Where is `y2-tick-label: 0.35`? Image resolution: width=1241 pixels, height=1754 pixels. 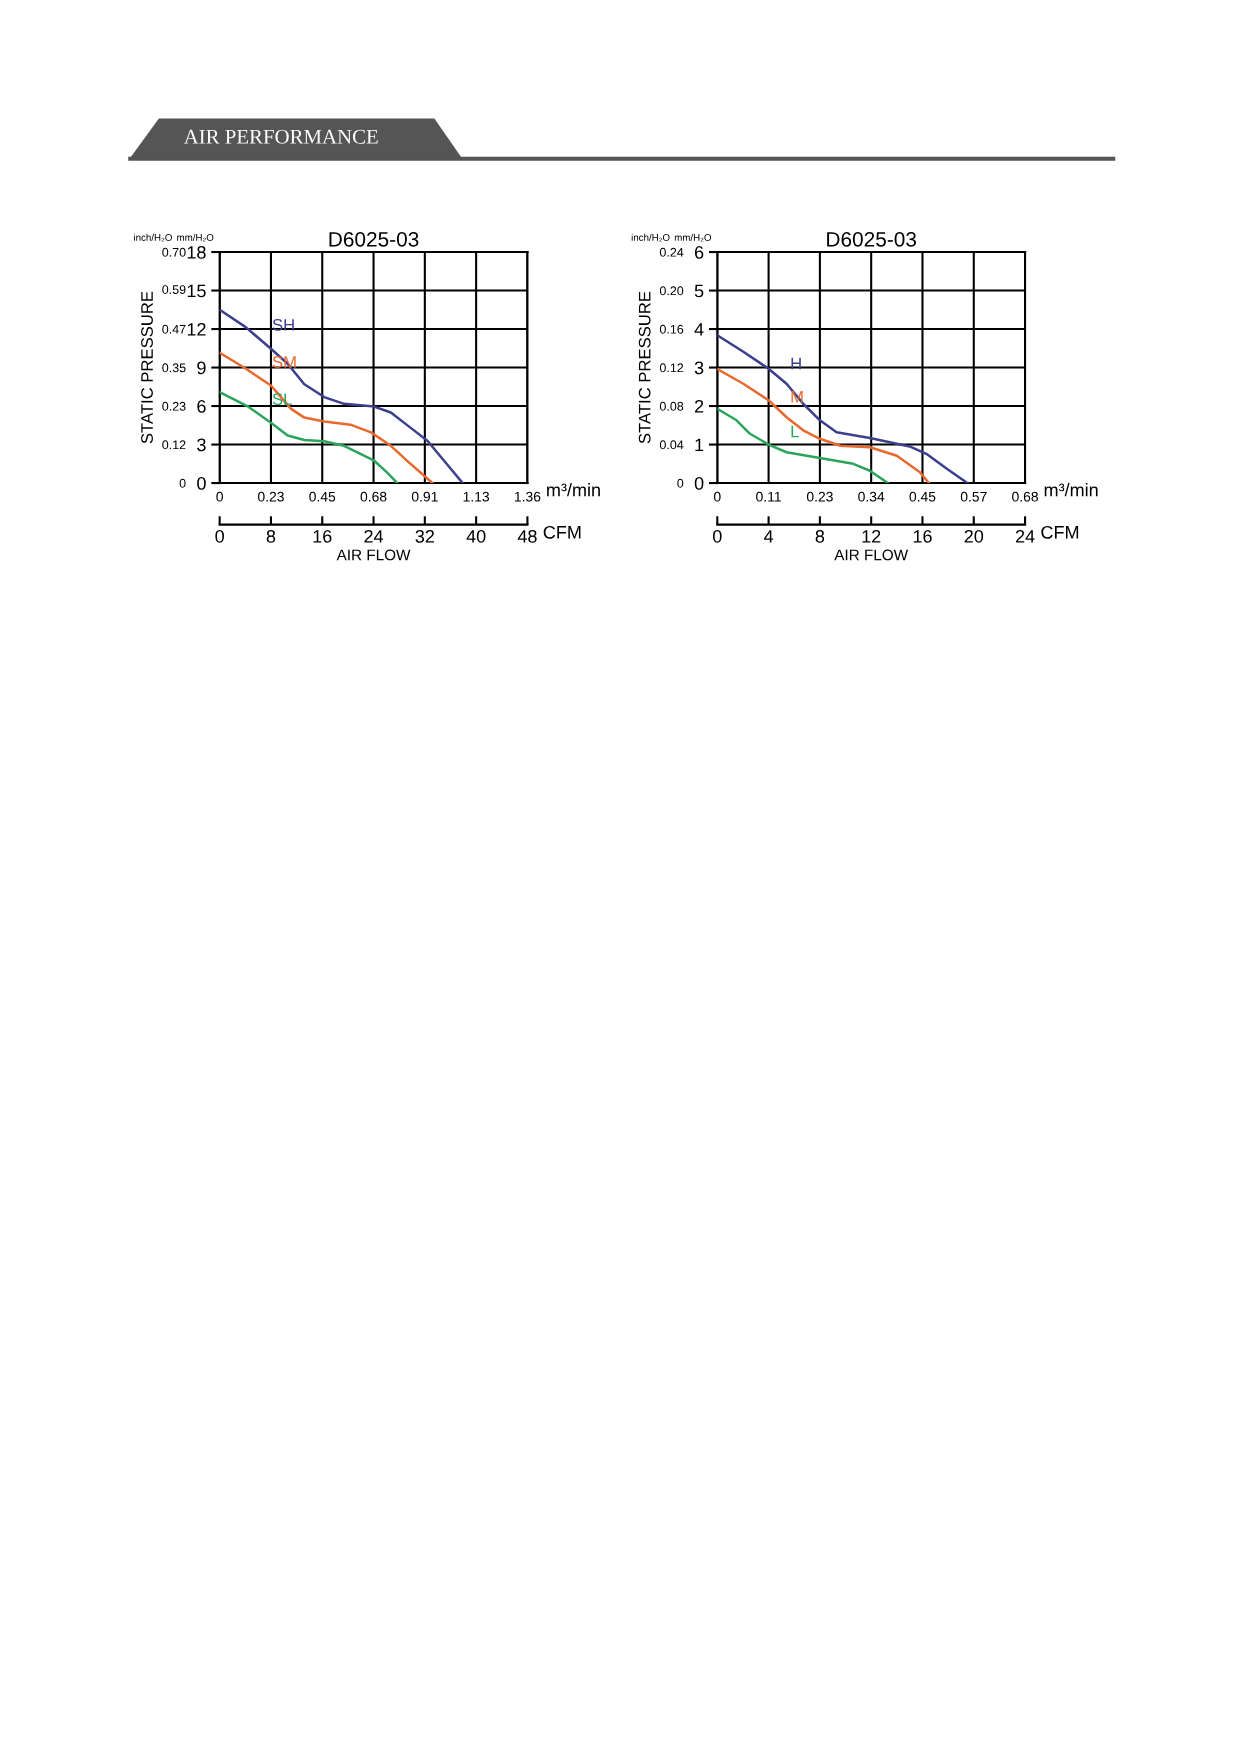
y2-tick-label: 0.35 is located at coordinates (174, 368).